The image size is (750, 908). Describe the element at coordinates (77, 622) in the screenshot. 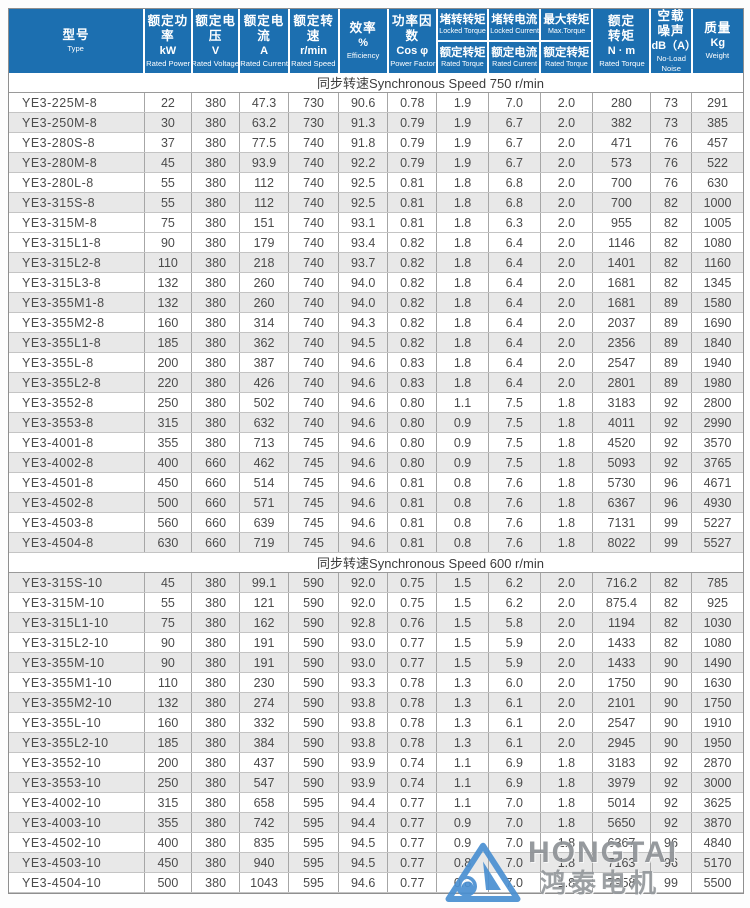

I see `model-cell: YE3-315L1-10` at that location.